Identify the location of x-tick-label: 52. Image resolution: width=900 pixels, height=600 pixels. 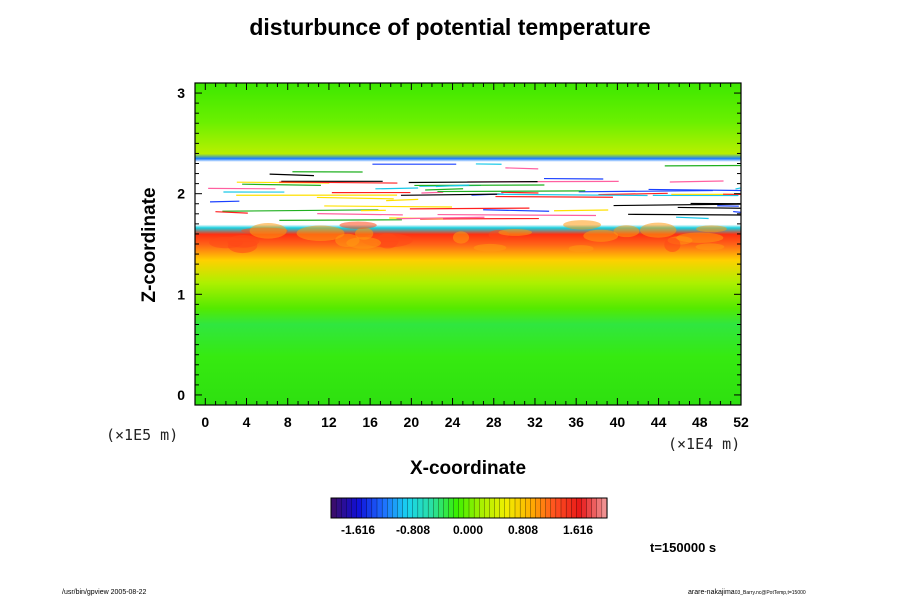
(741, 422).